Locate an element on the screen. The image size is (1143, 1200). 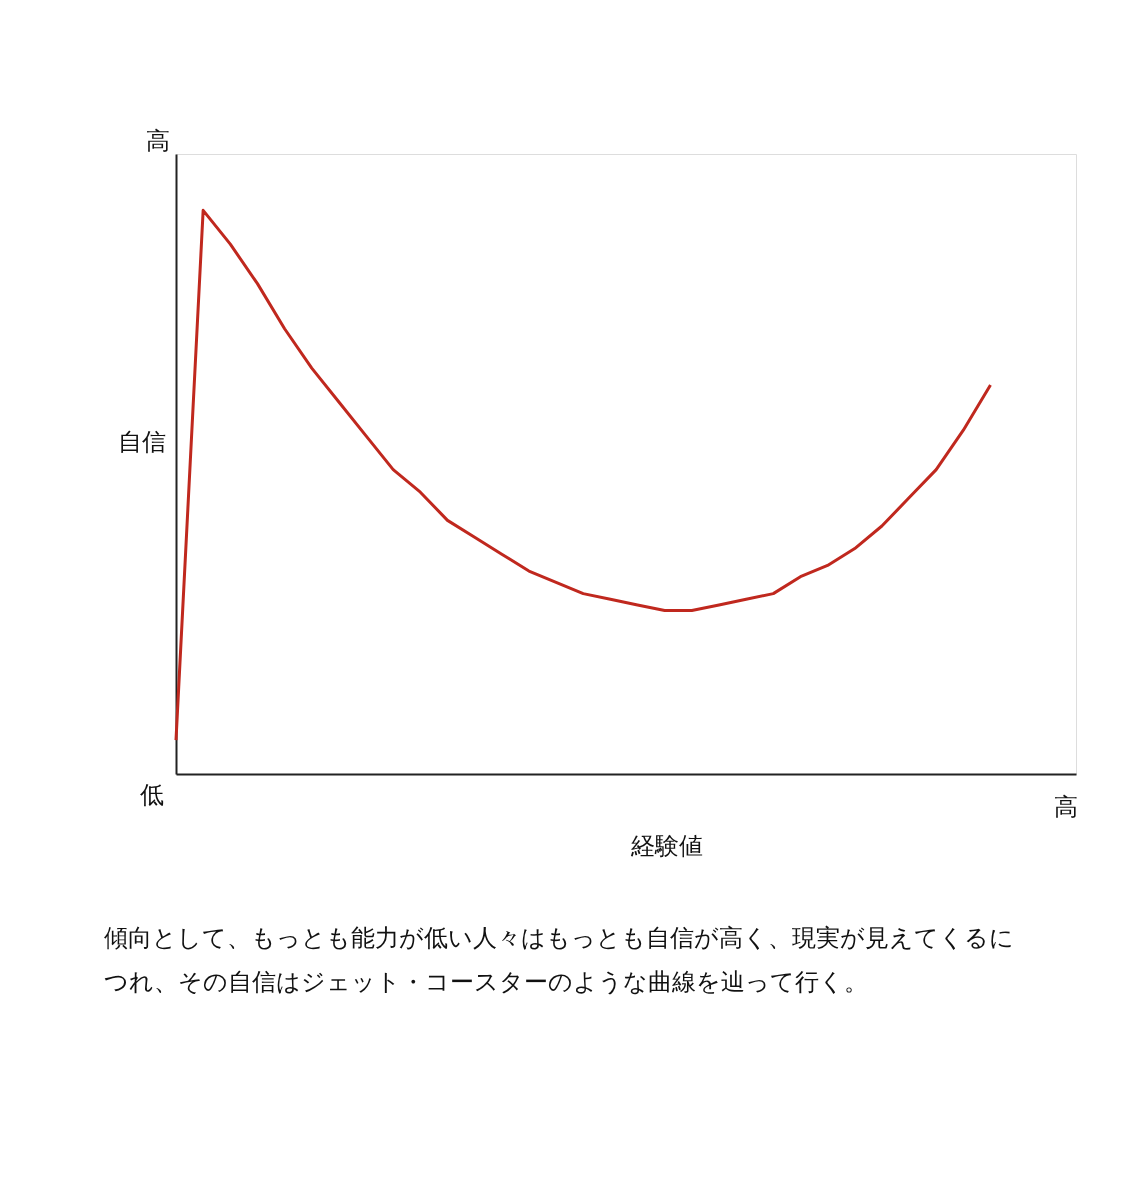
text: 低 is located at coordinates (152, 795).